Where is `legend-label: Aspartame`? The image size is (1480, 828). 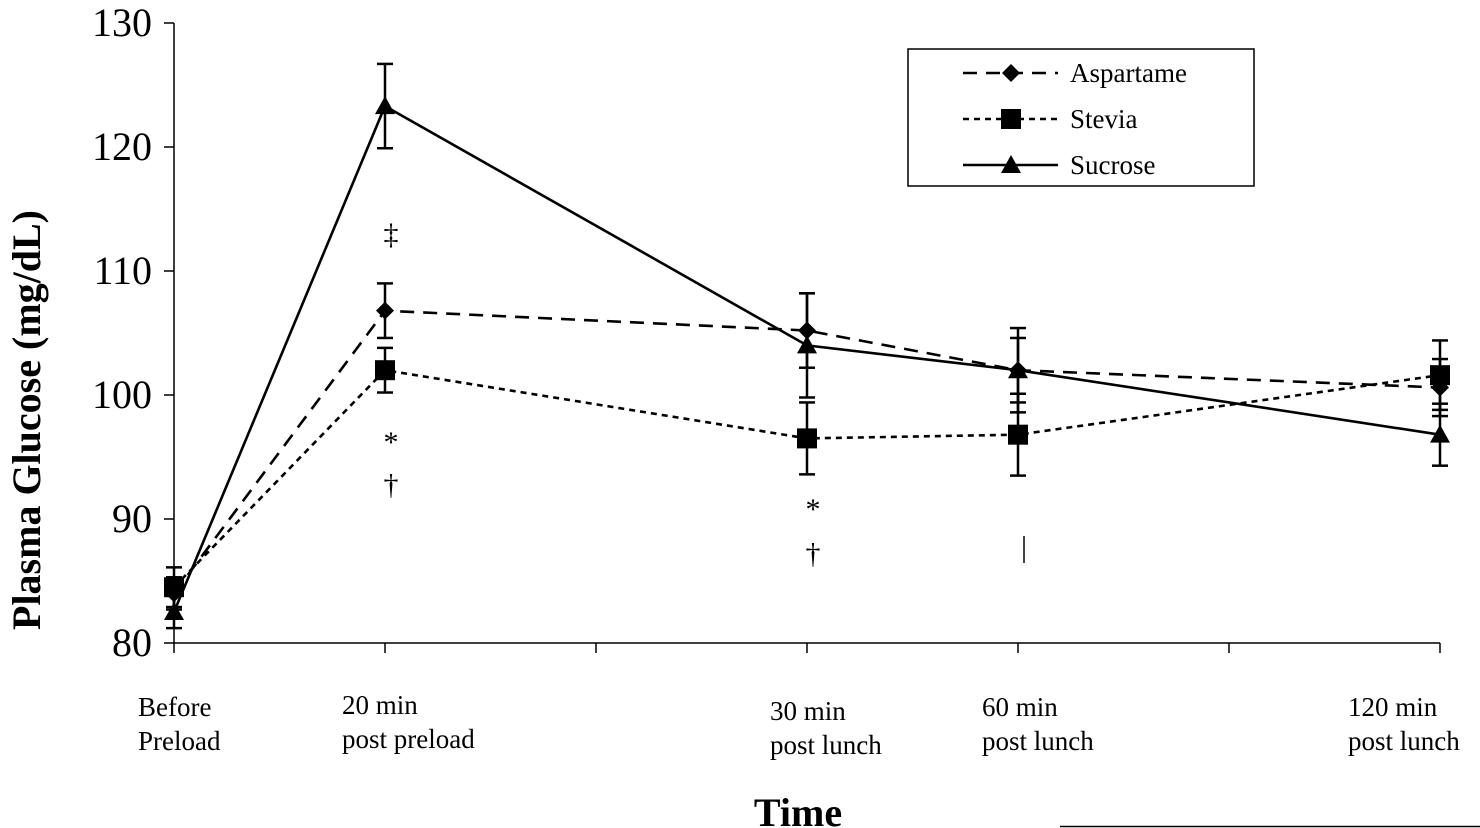 legend-label: Aspartame is located at coordinates (1128, 73).